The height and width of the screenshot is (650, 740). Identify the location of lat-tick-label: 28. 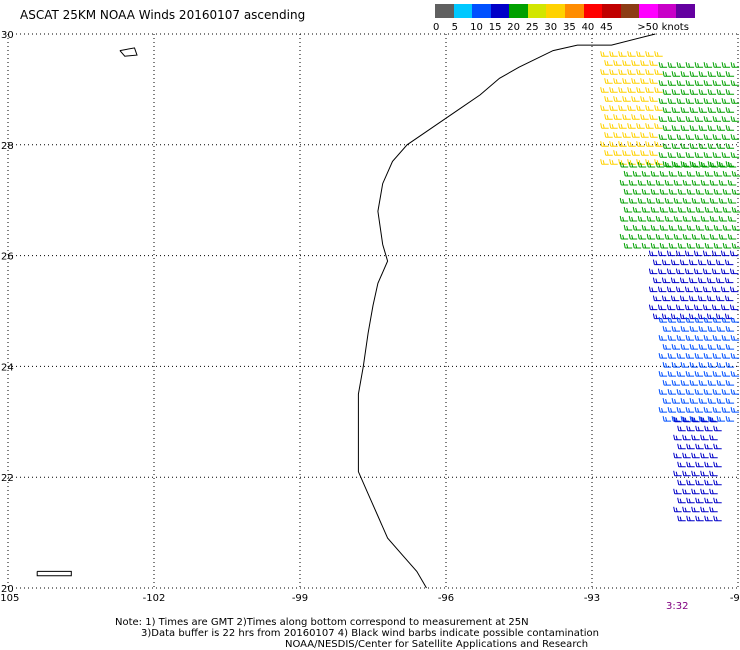
(7, 146).